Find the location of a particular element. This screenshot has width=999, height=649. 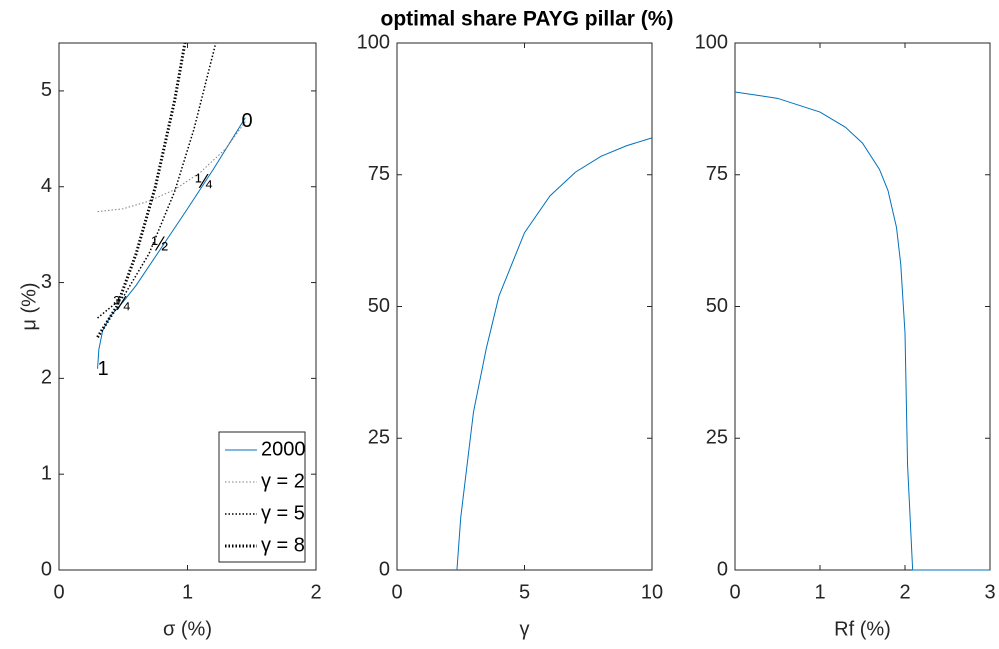

annotation: ¾ is located at coordinates (121, 304).